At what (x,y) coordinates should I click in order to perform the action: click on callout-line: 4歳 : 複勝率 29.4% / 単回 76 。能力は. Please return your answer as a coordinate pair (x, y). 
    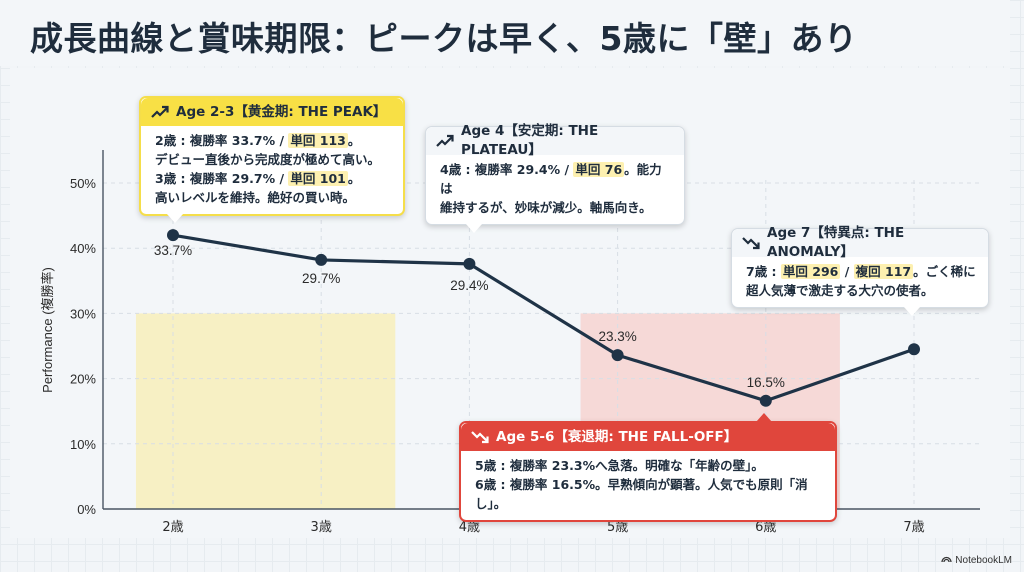
    Looking at the image, I should click on (551, 179).